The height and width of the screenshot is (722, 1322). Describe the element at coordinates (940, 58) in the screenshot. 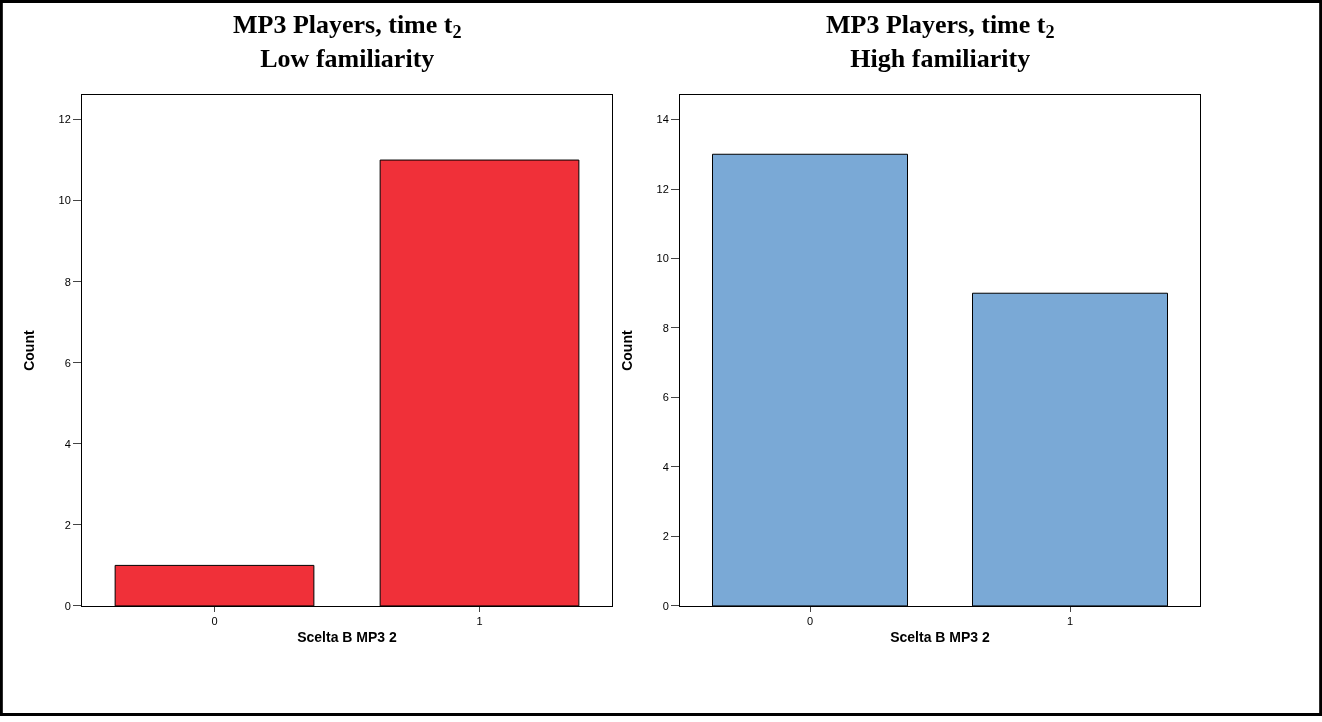

I see `chart-subtitle: High familiarity` at that location.